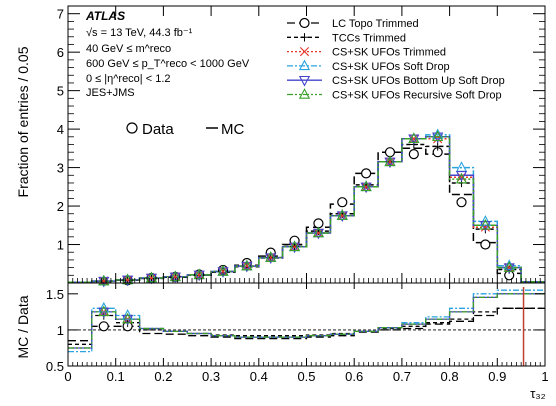  Describe the element at coordinates (60, 330) in the screenshot. I see `ratio-y-tick-label-1: 1` at that location.